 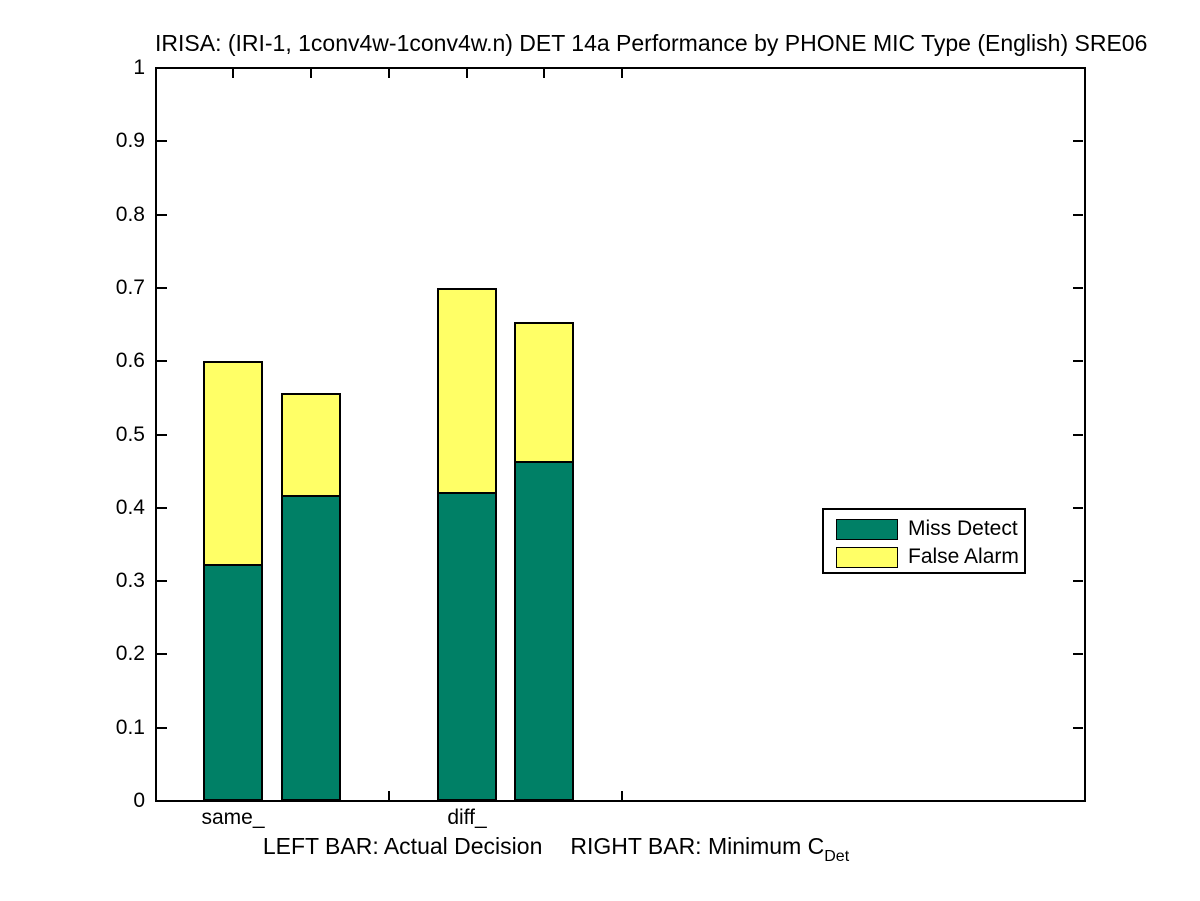 What do you see at coordinates (544, 629) in the screenshot?
I see `bar-diff-minimum-cdet-miss-detect-segment` at bounding box center [544, 629].